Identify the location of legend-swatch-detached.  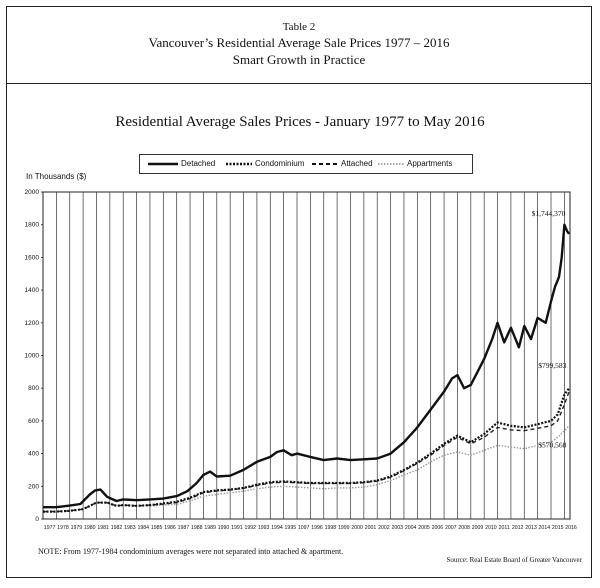
(163, 163).